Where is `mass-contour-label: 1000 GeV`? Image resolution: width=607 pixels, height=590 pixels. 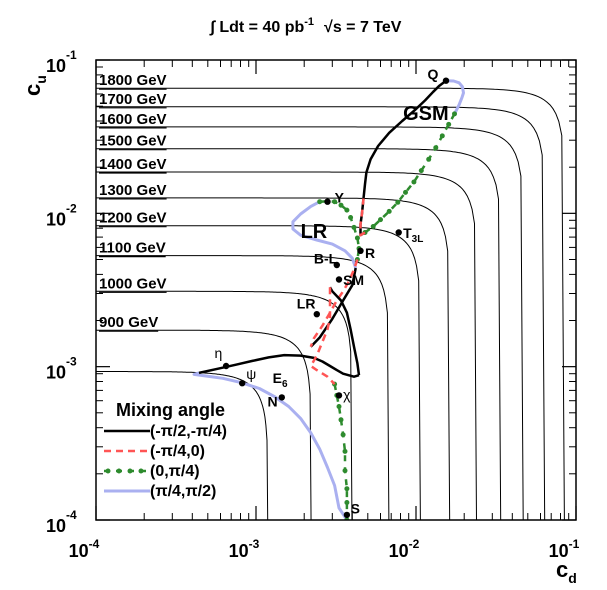 mass-contour-label: 1000 GeV is located at coordinates (133, 283).